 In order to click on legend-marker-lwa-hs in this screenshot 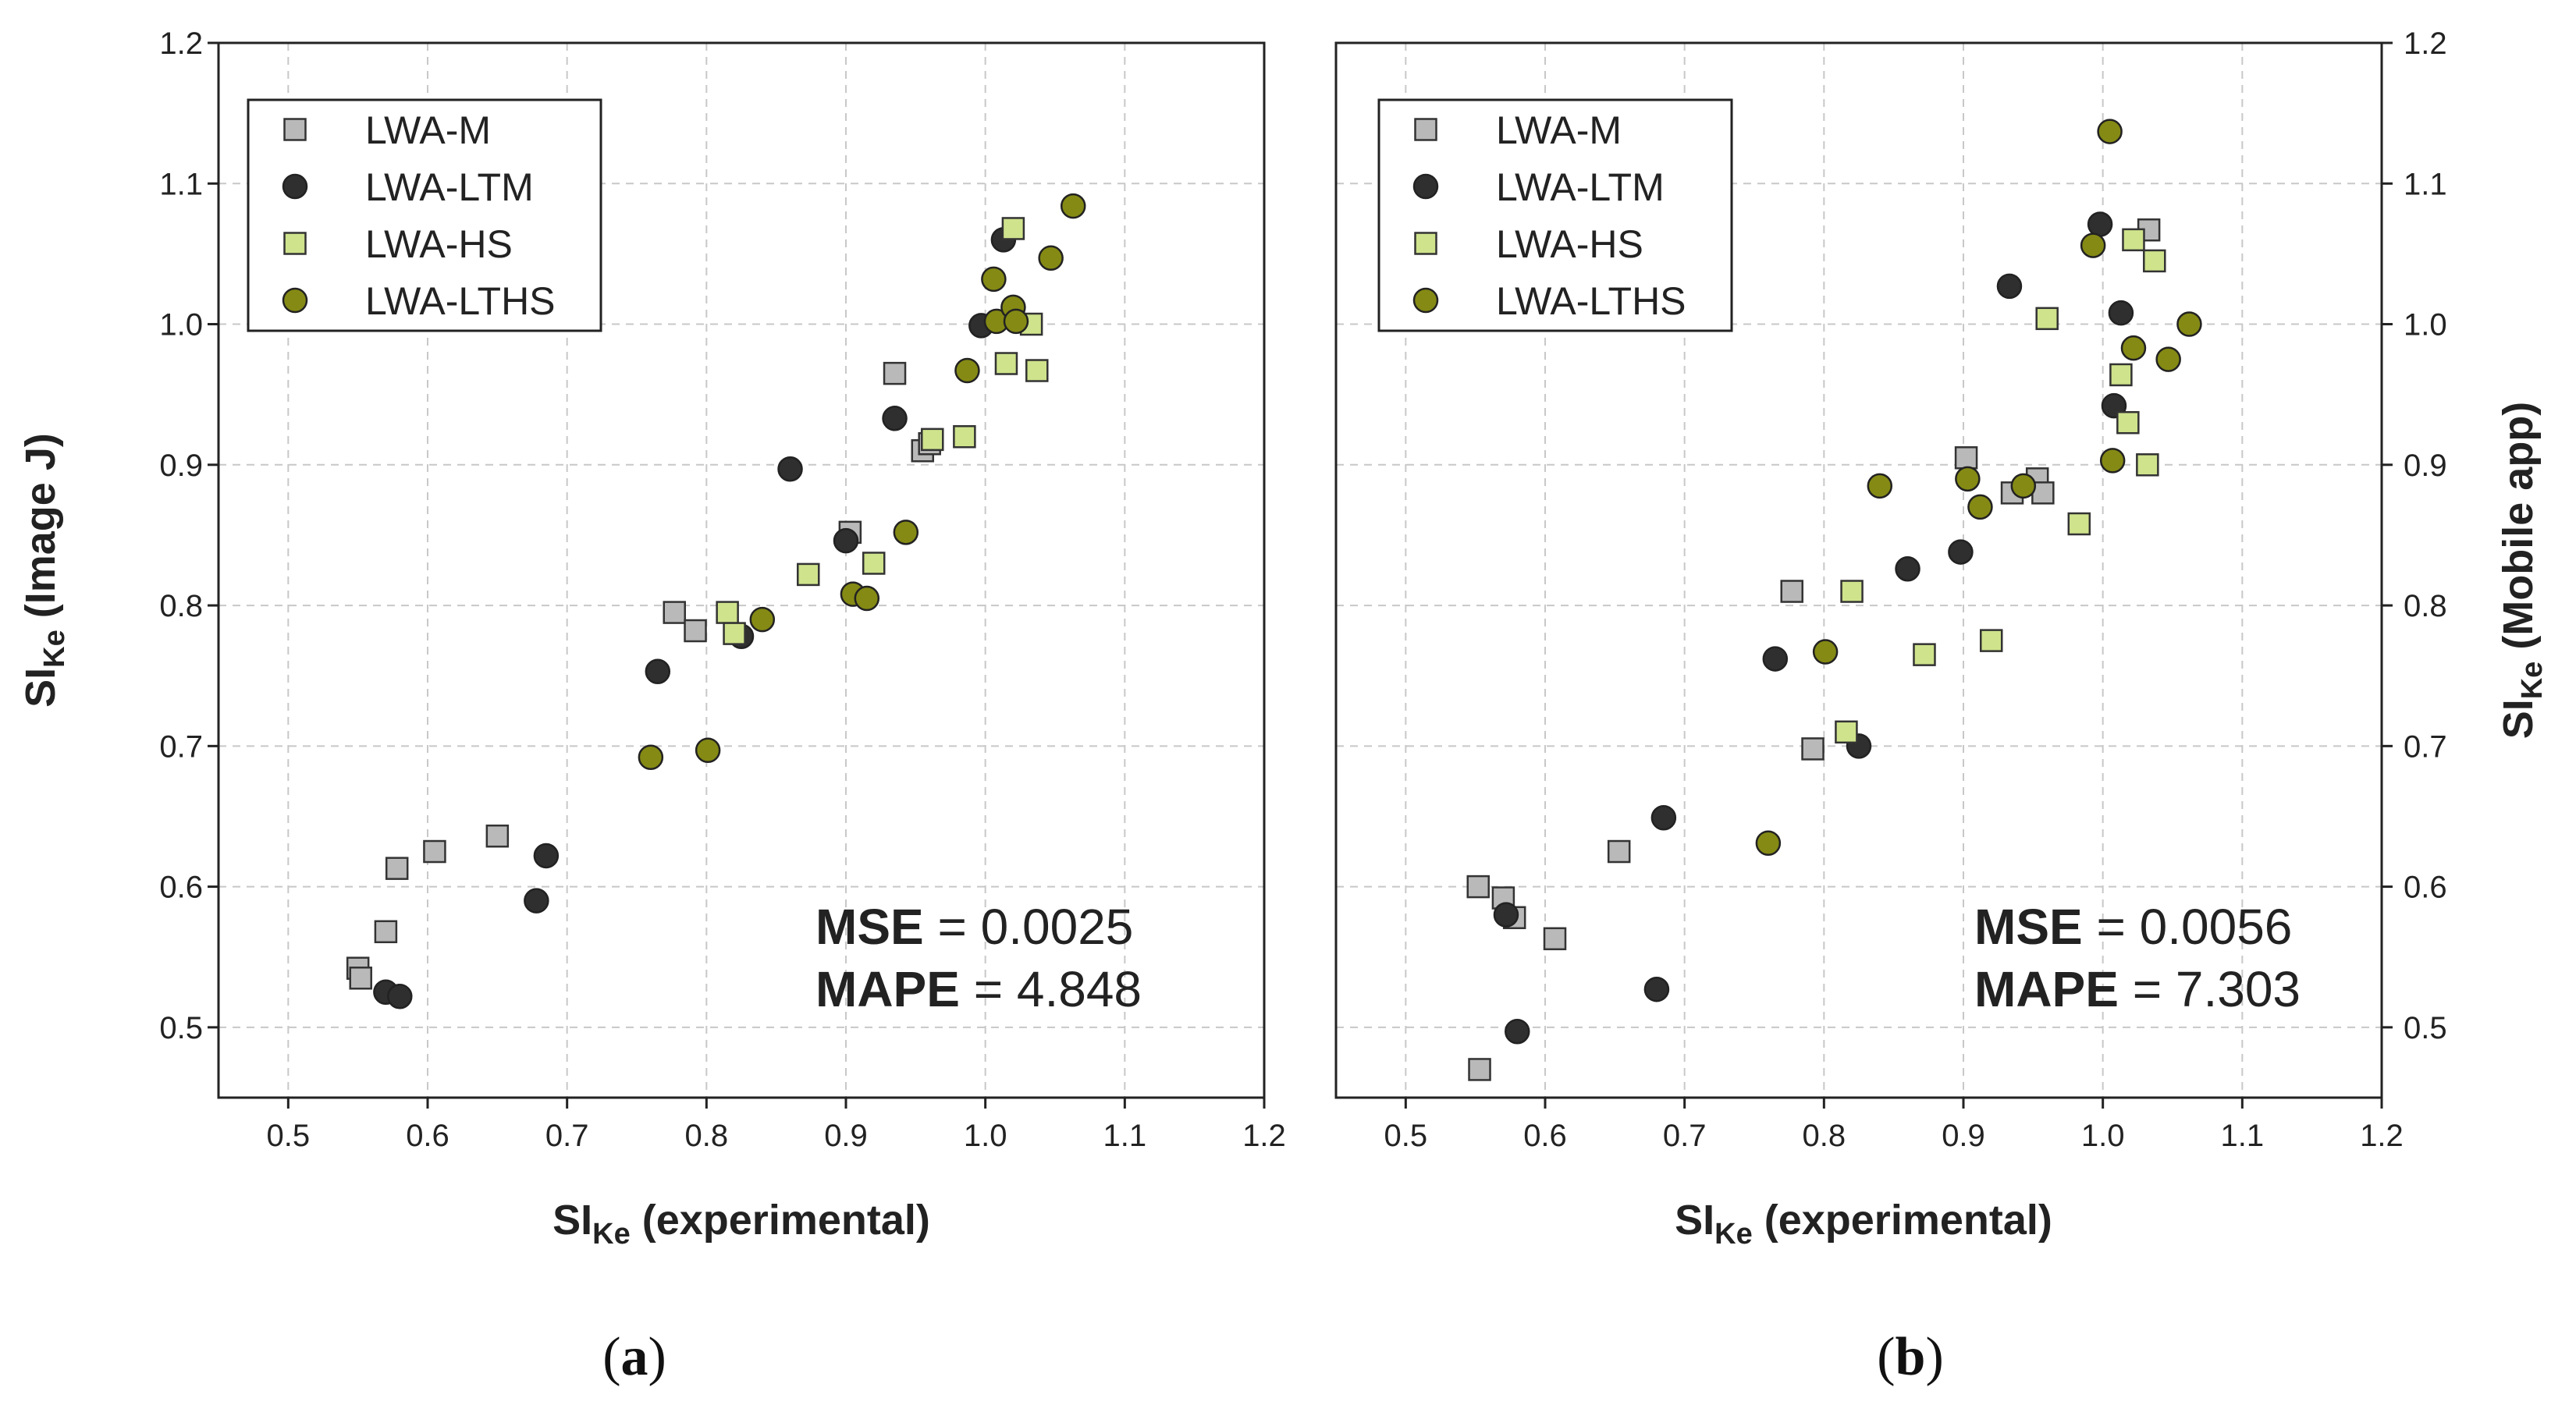, I will do `click(295, 243)`.